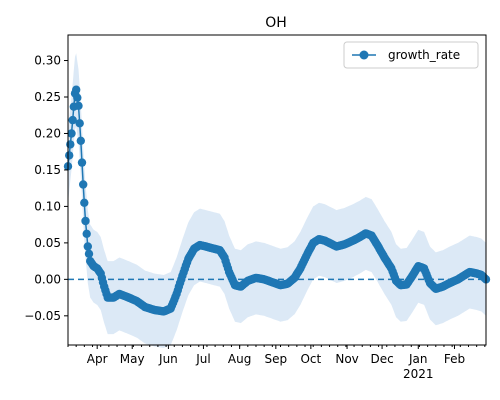 The height and width of the screenshot is (400, 500). What do you see at coordinates (132, 359) in the screenshot?
I see `x-tick-label: May` at bounding box center [132, 359].